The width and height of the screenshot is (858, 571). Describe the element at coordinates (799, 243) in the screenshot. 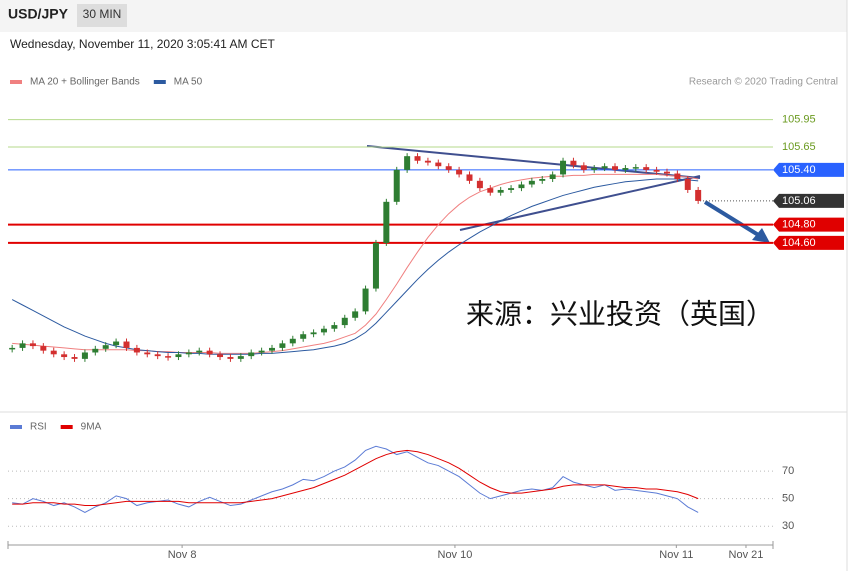

I see `level-label: 104.60` at that location.